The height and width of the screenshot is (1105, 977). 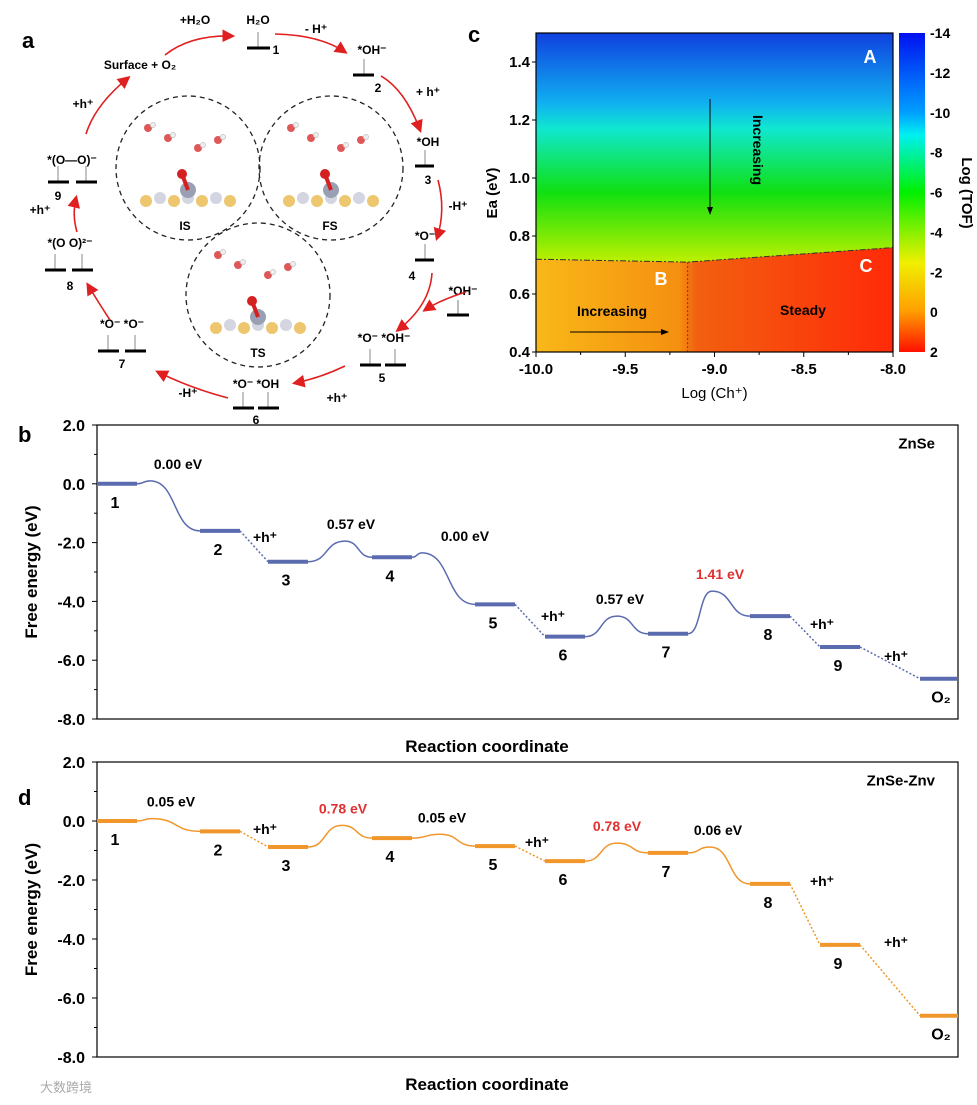 What do you see at coordinates (257, 353) in the screenshot?
I see `structure-label: TS` at bounding box center [257, 353].